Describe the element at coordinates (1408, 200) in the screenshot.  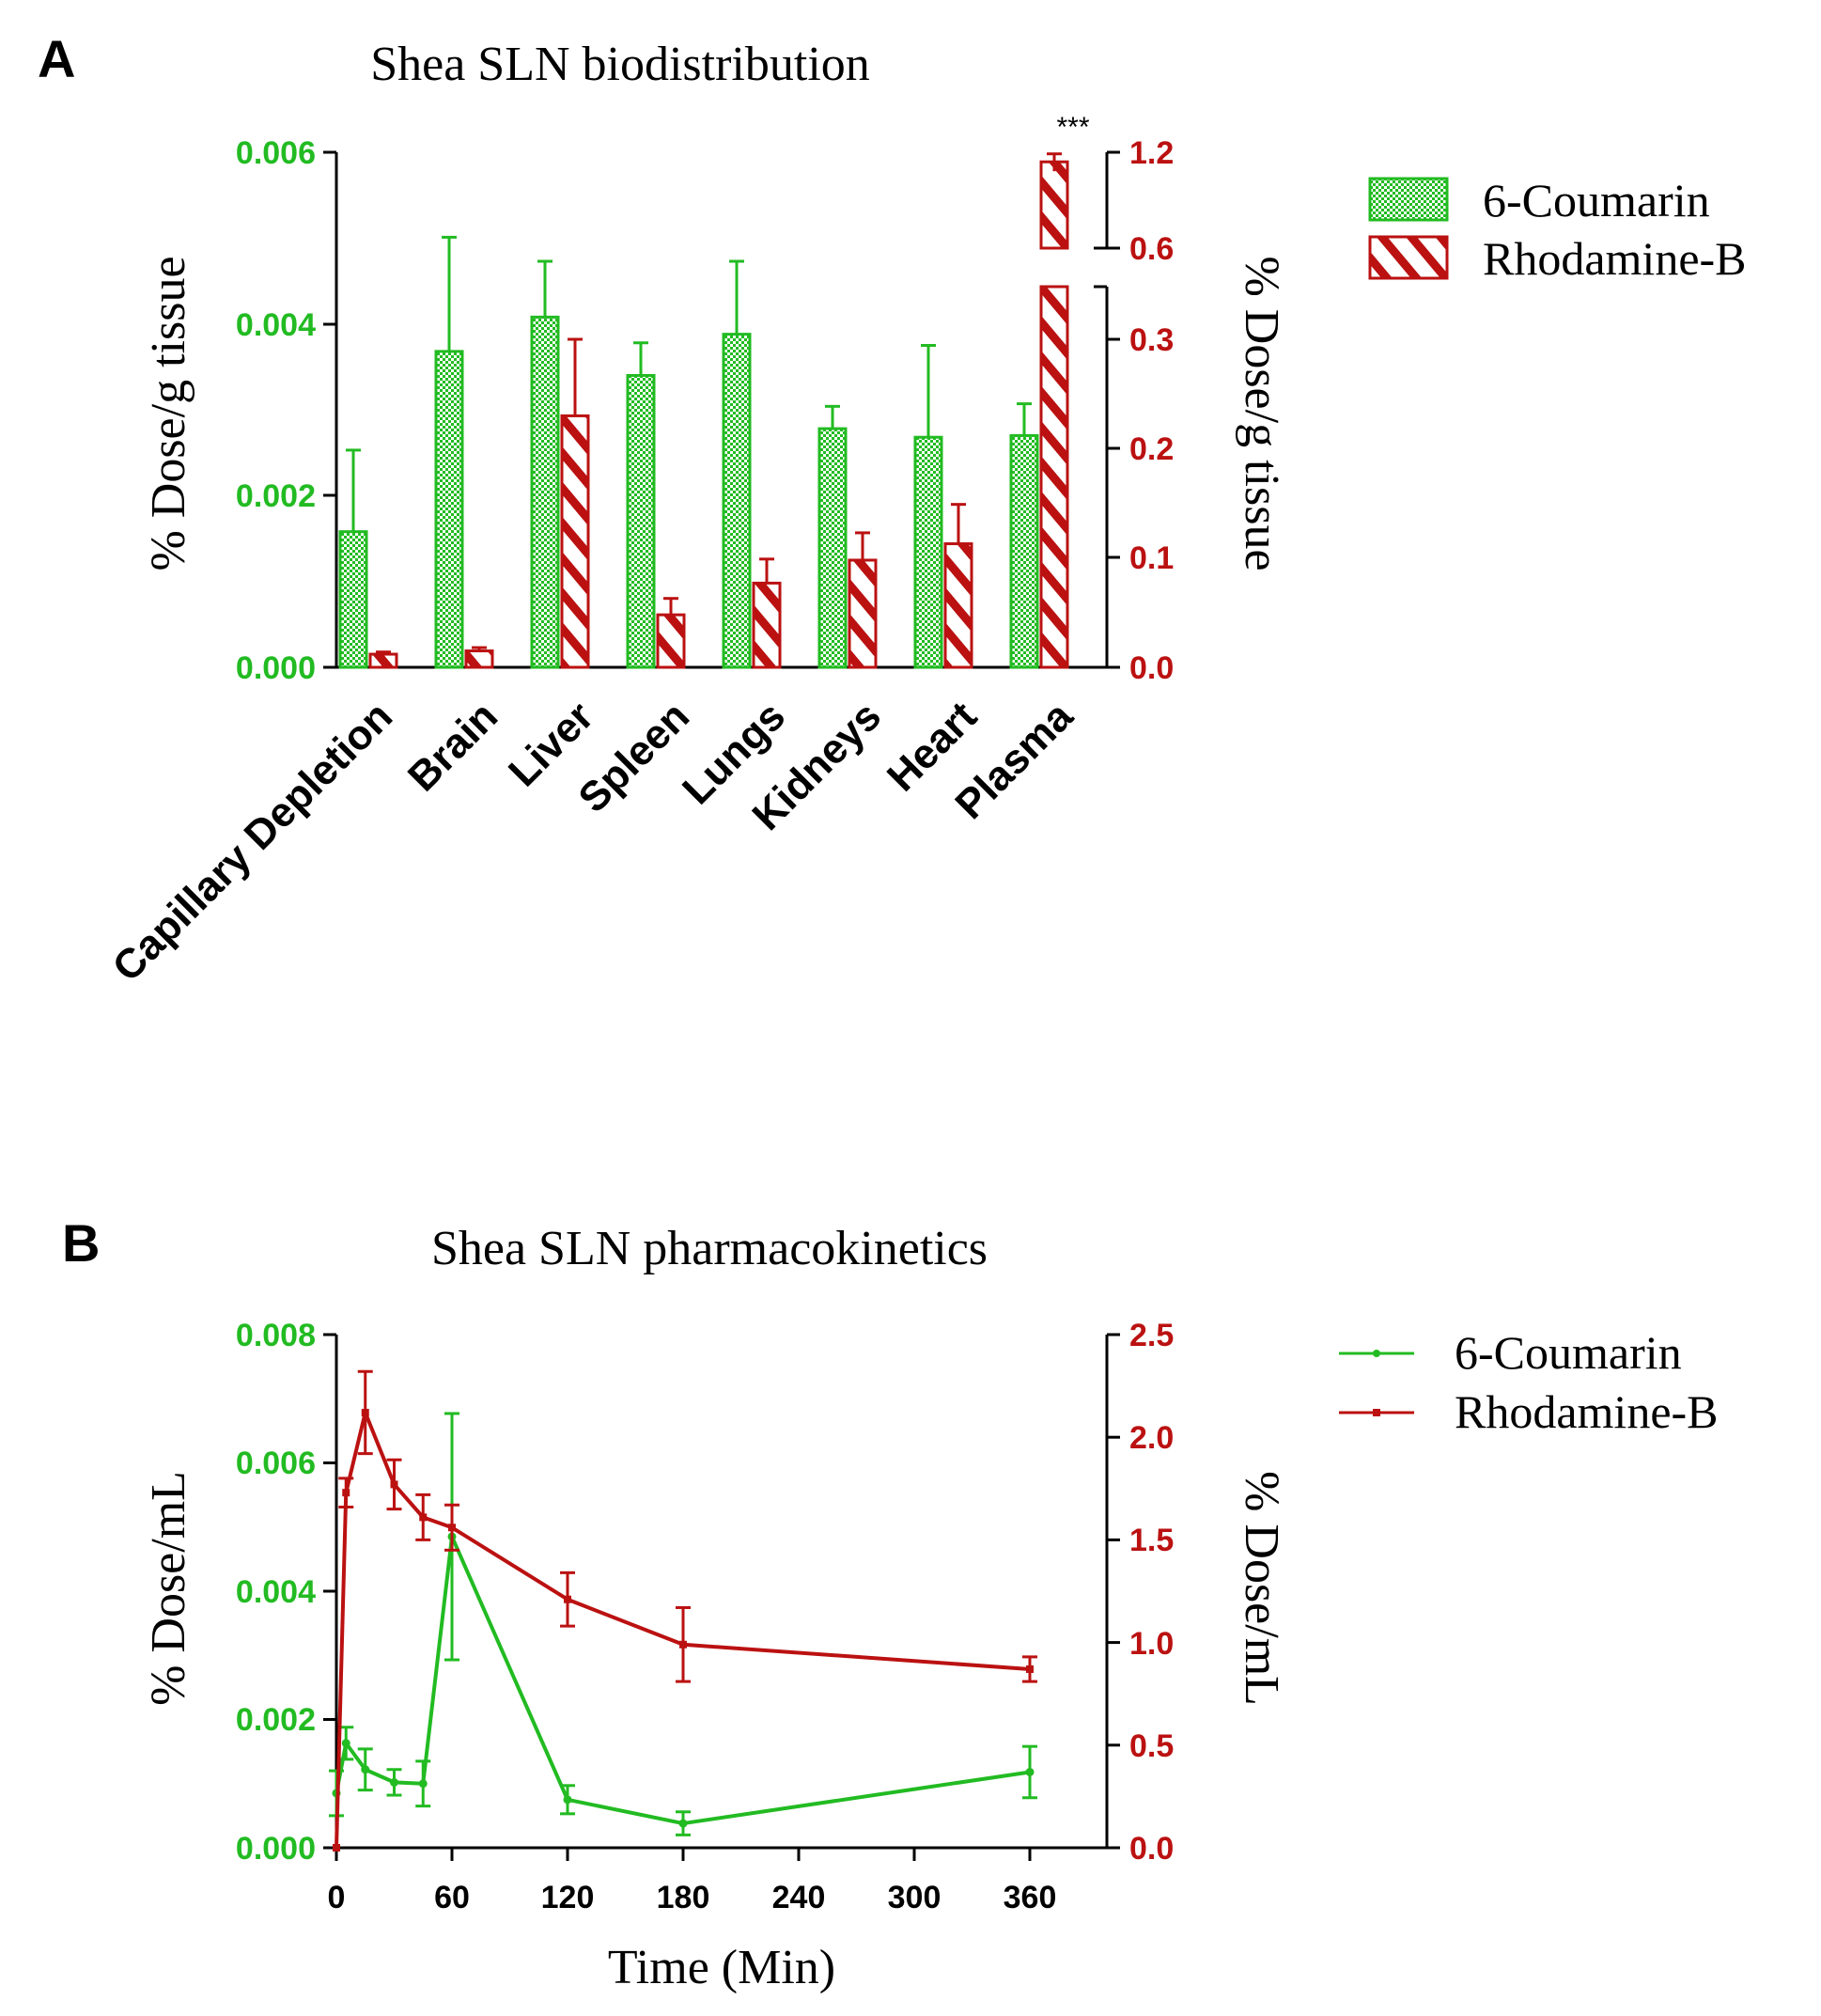
I see `a-legend-swatch-coumarin` at that location.